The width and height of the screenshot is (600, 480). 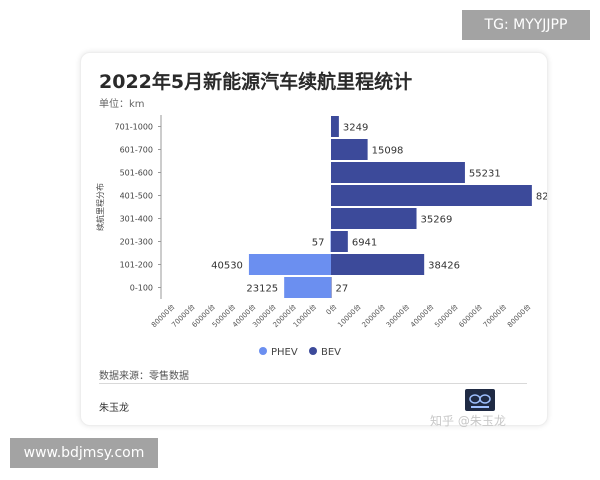 I want to click on phev-value-label: 57, so click(x=318, y=243).